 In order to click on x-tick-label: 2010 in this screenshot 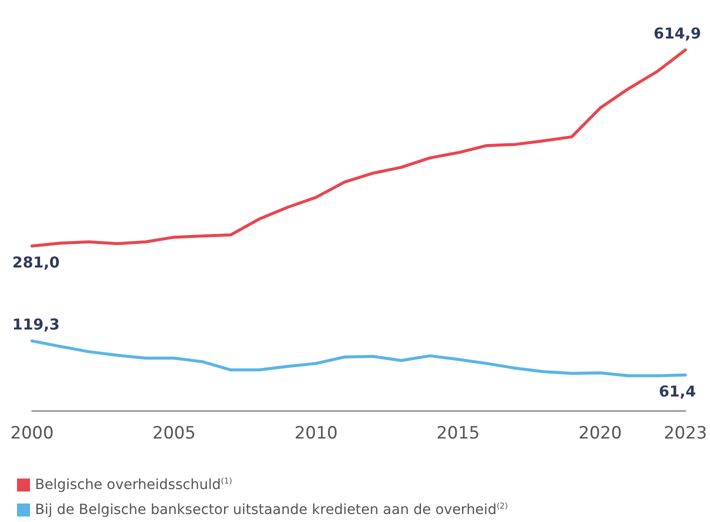, I will do `click(316, 434)`.